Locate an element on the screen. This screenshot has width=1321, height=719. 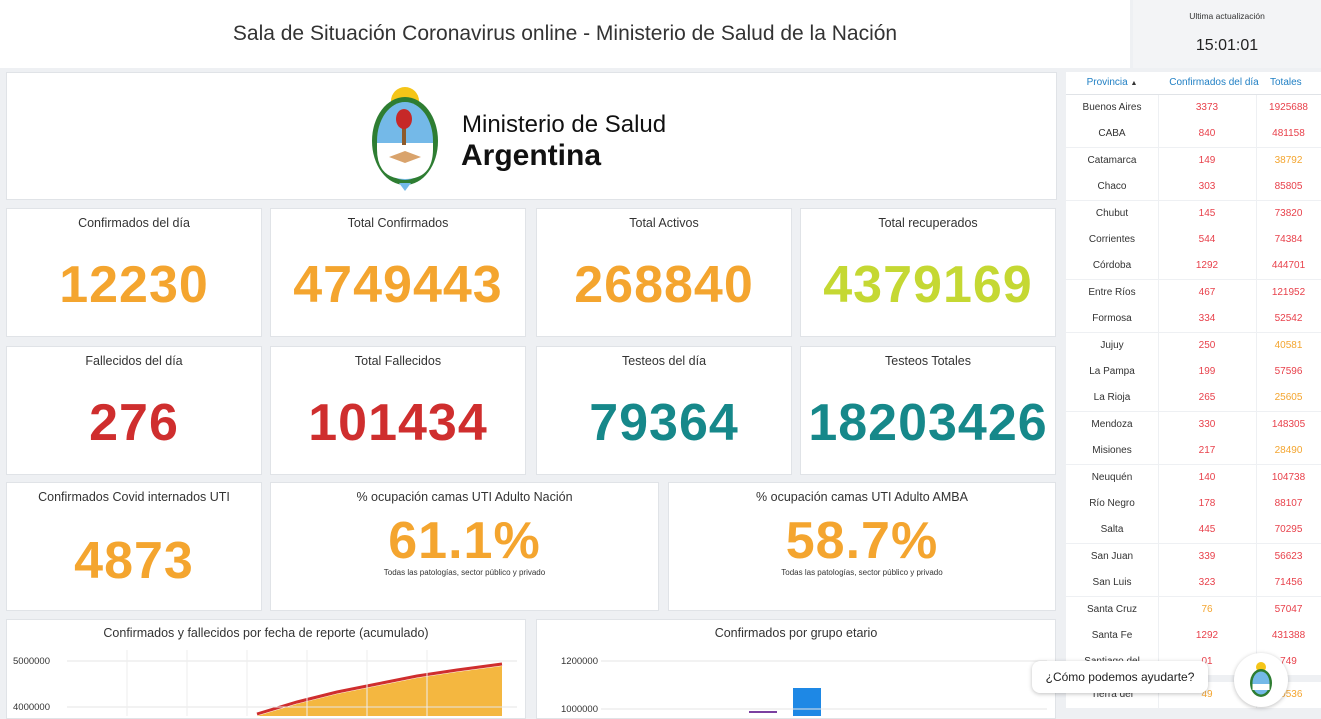
province-name: Chubut is located at coordinates (1112, 213).